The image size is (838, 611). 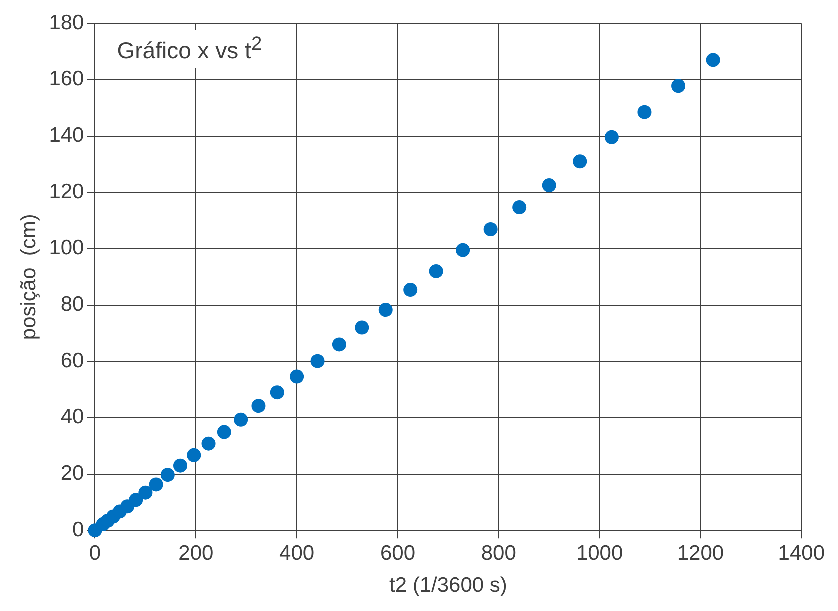 What do you see at coordinates (801, 553) in the screenshot?
I see `x-tick-label: 1400` at bounding box center [801, 553].